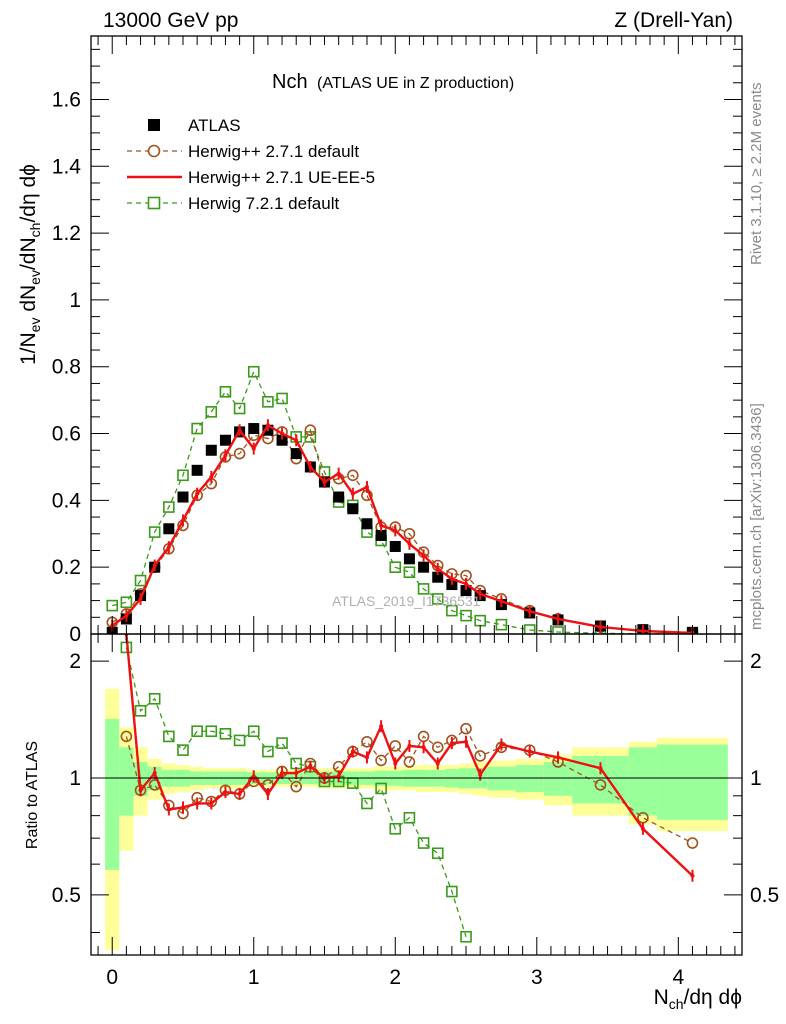 This screenshot has height=1024, width=786. What do you see at coordinates (643, 781) in the screenshot?
I see `band-inner-segment` at bounding box center [643, 781].